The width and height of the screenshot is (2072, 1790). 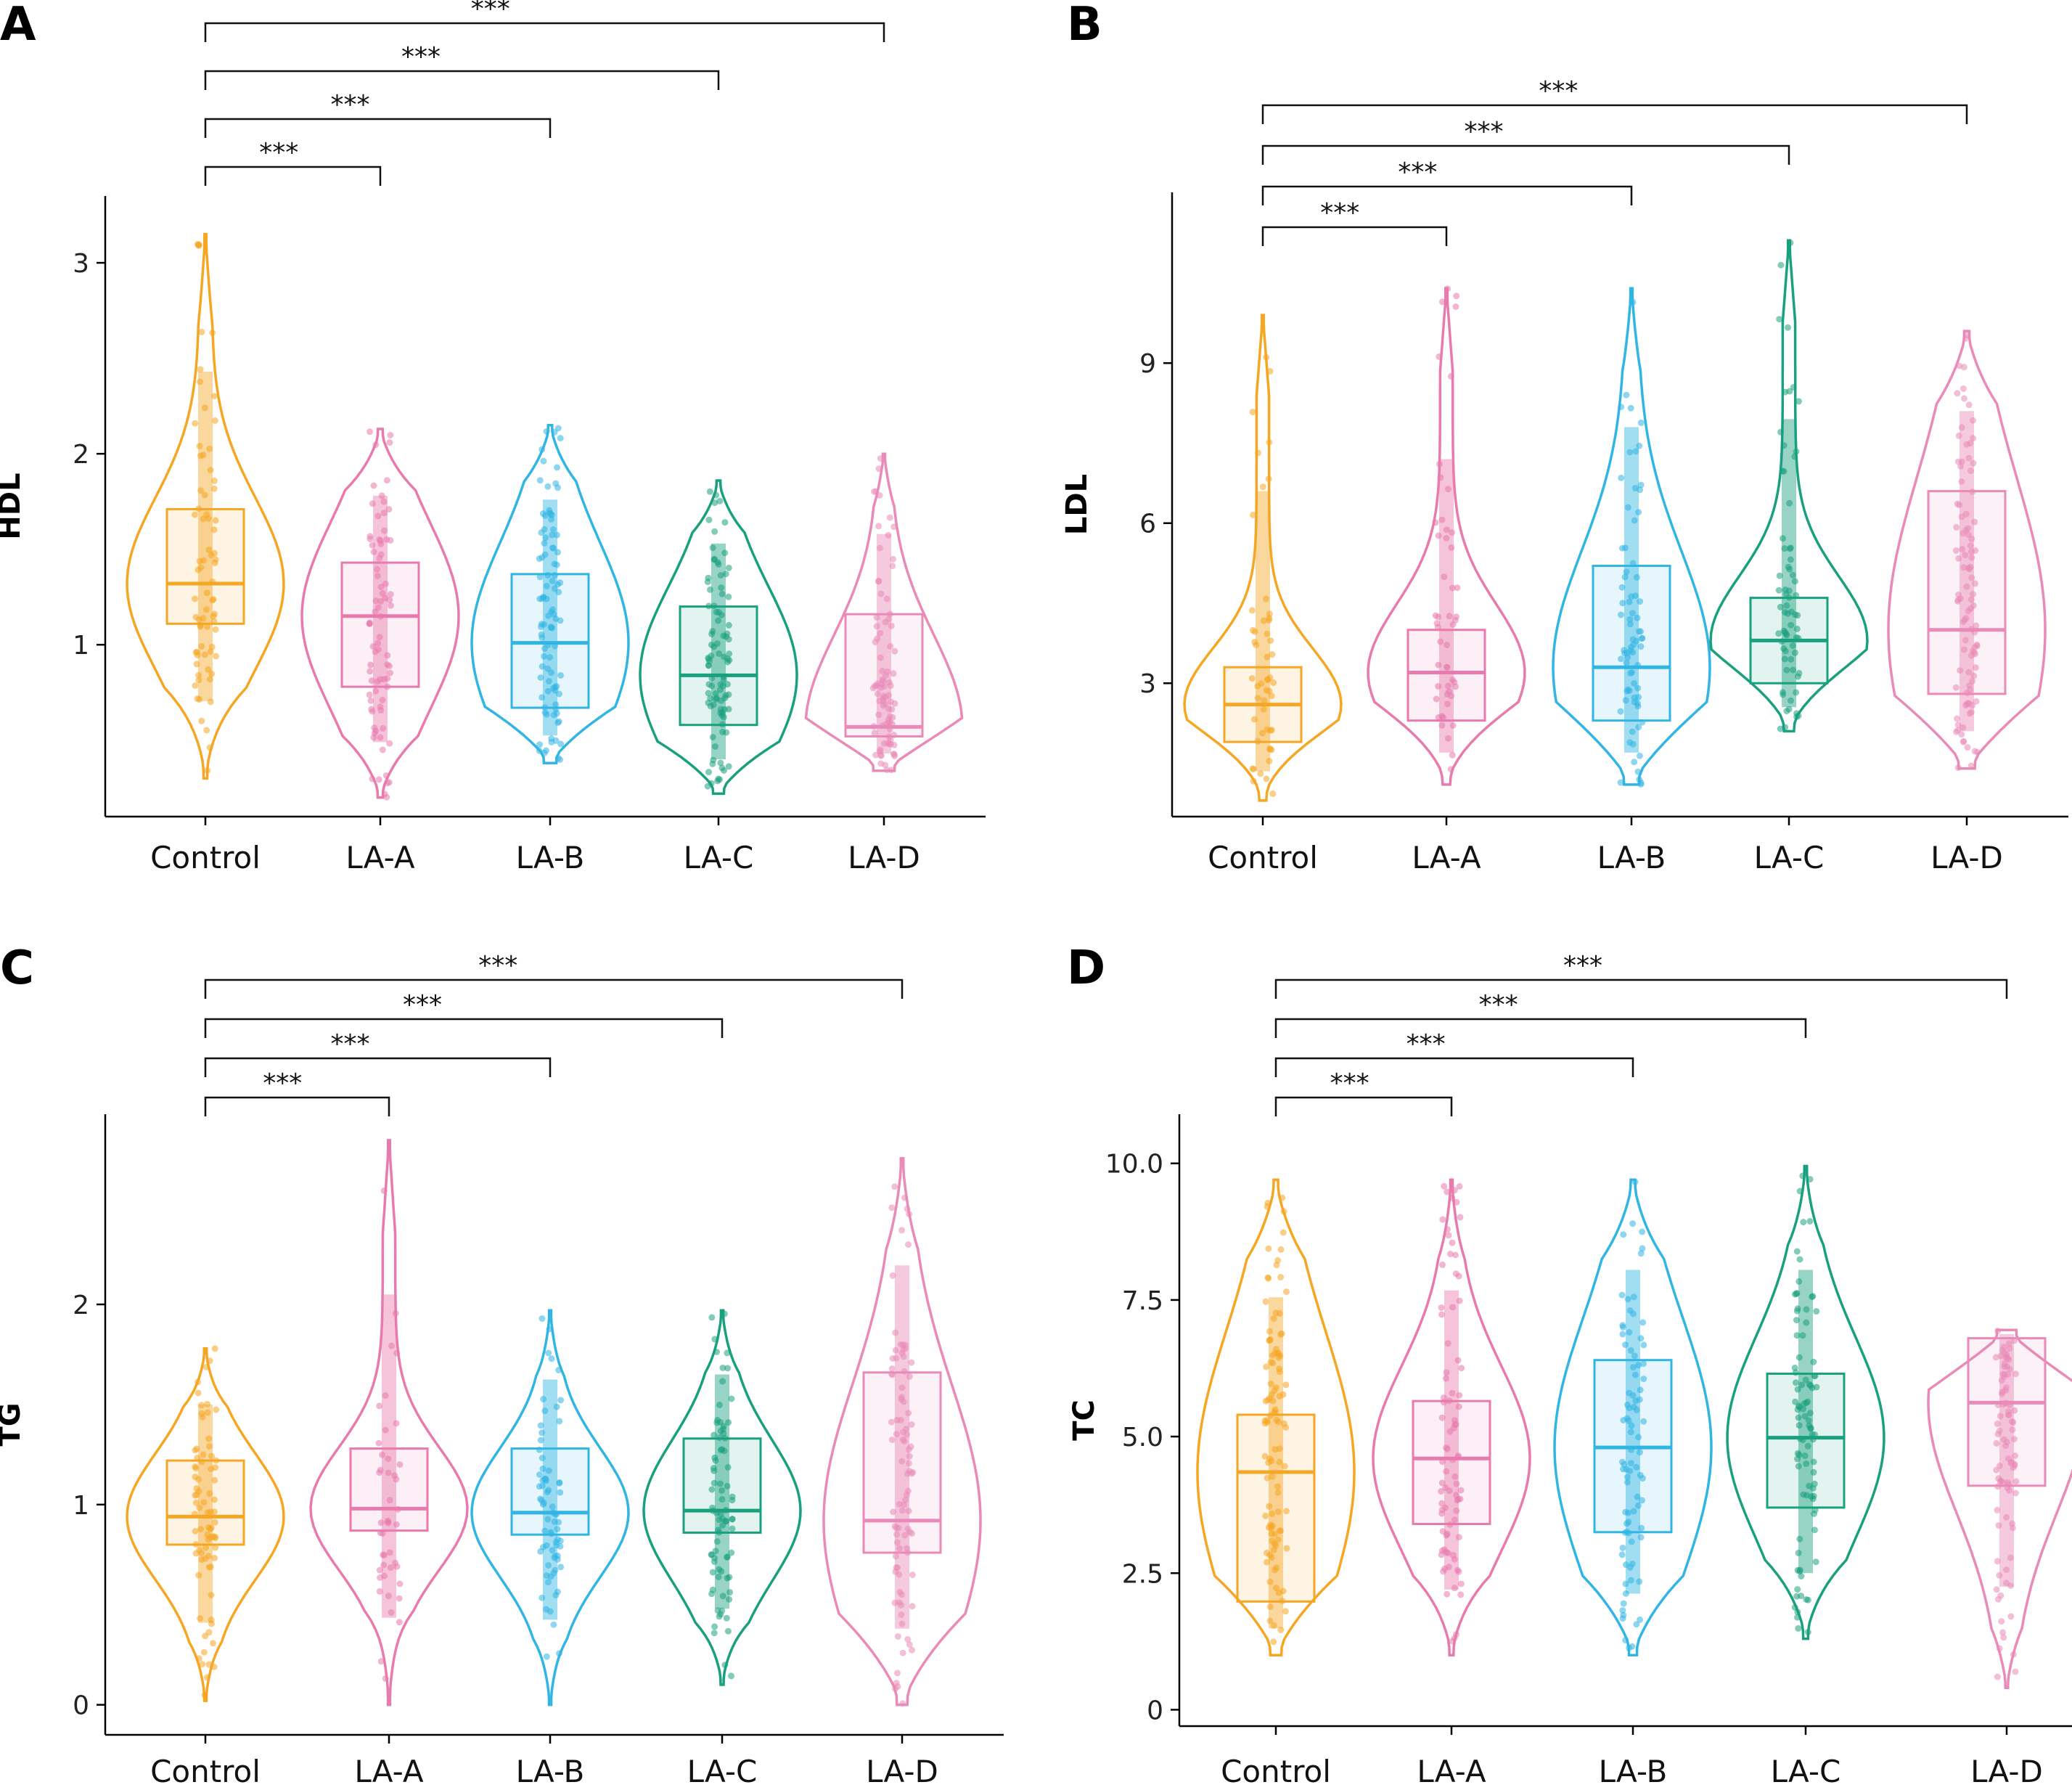 I want to click on violin-group-la-b, so click(x=550, y=1508).